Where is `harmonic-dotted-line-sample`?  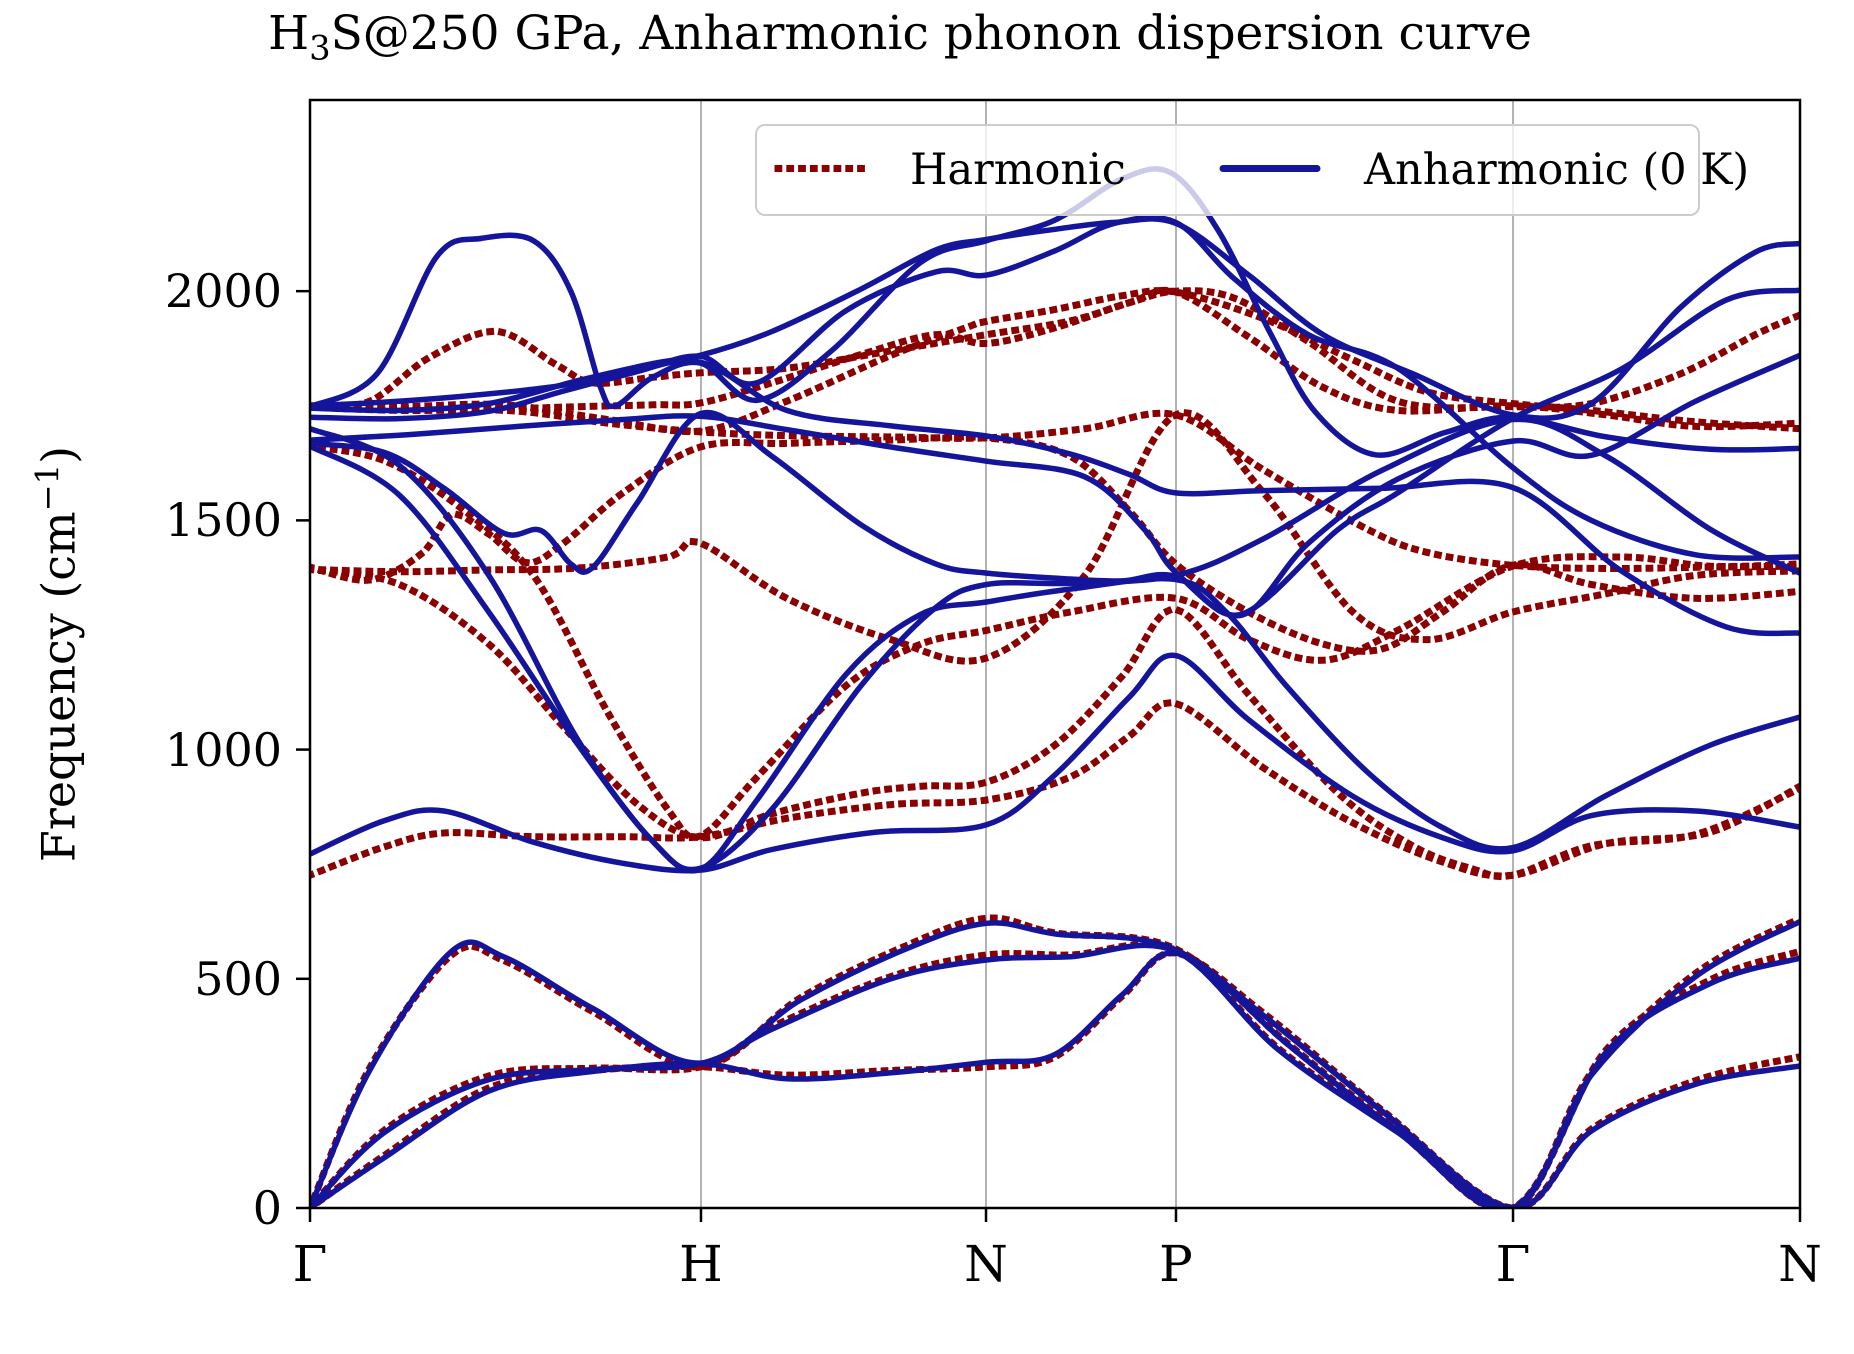 harmonic-dotted-line-sample is located at coordinates (825, 170).